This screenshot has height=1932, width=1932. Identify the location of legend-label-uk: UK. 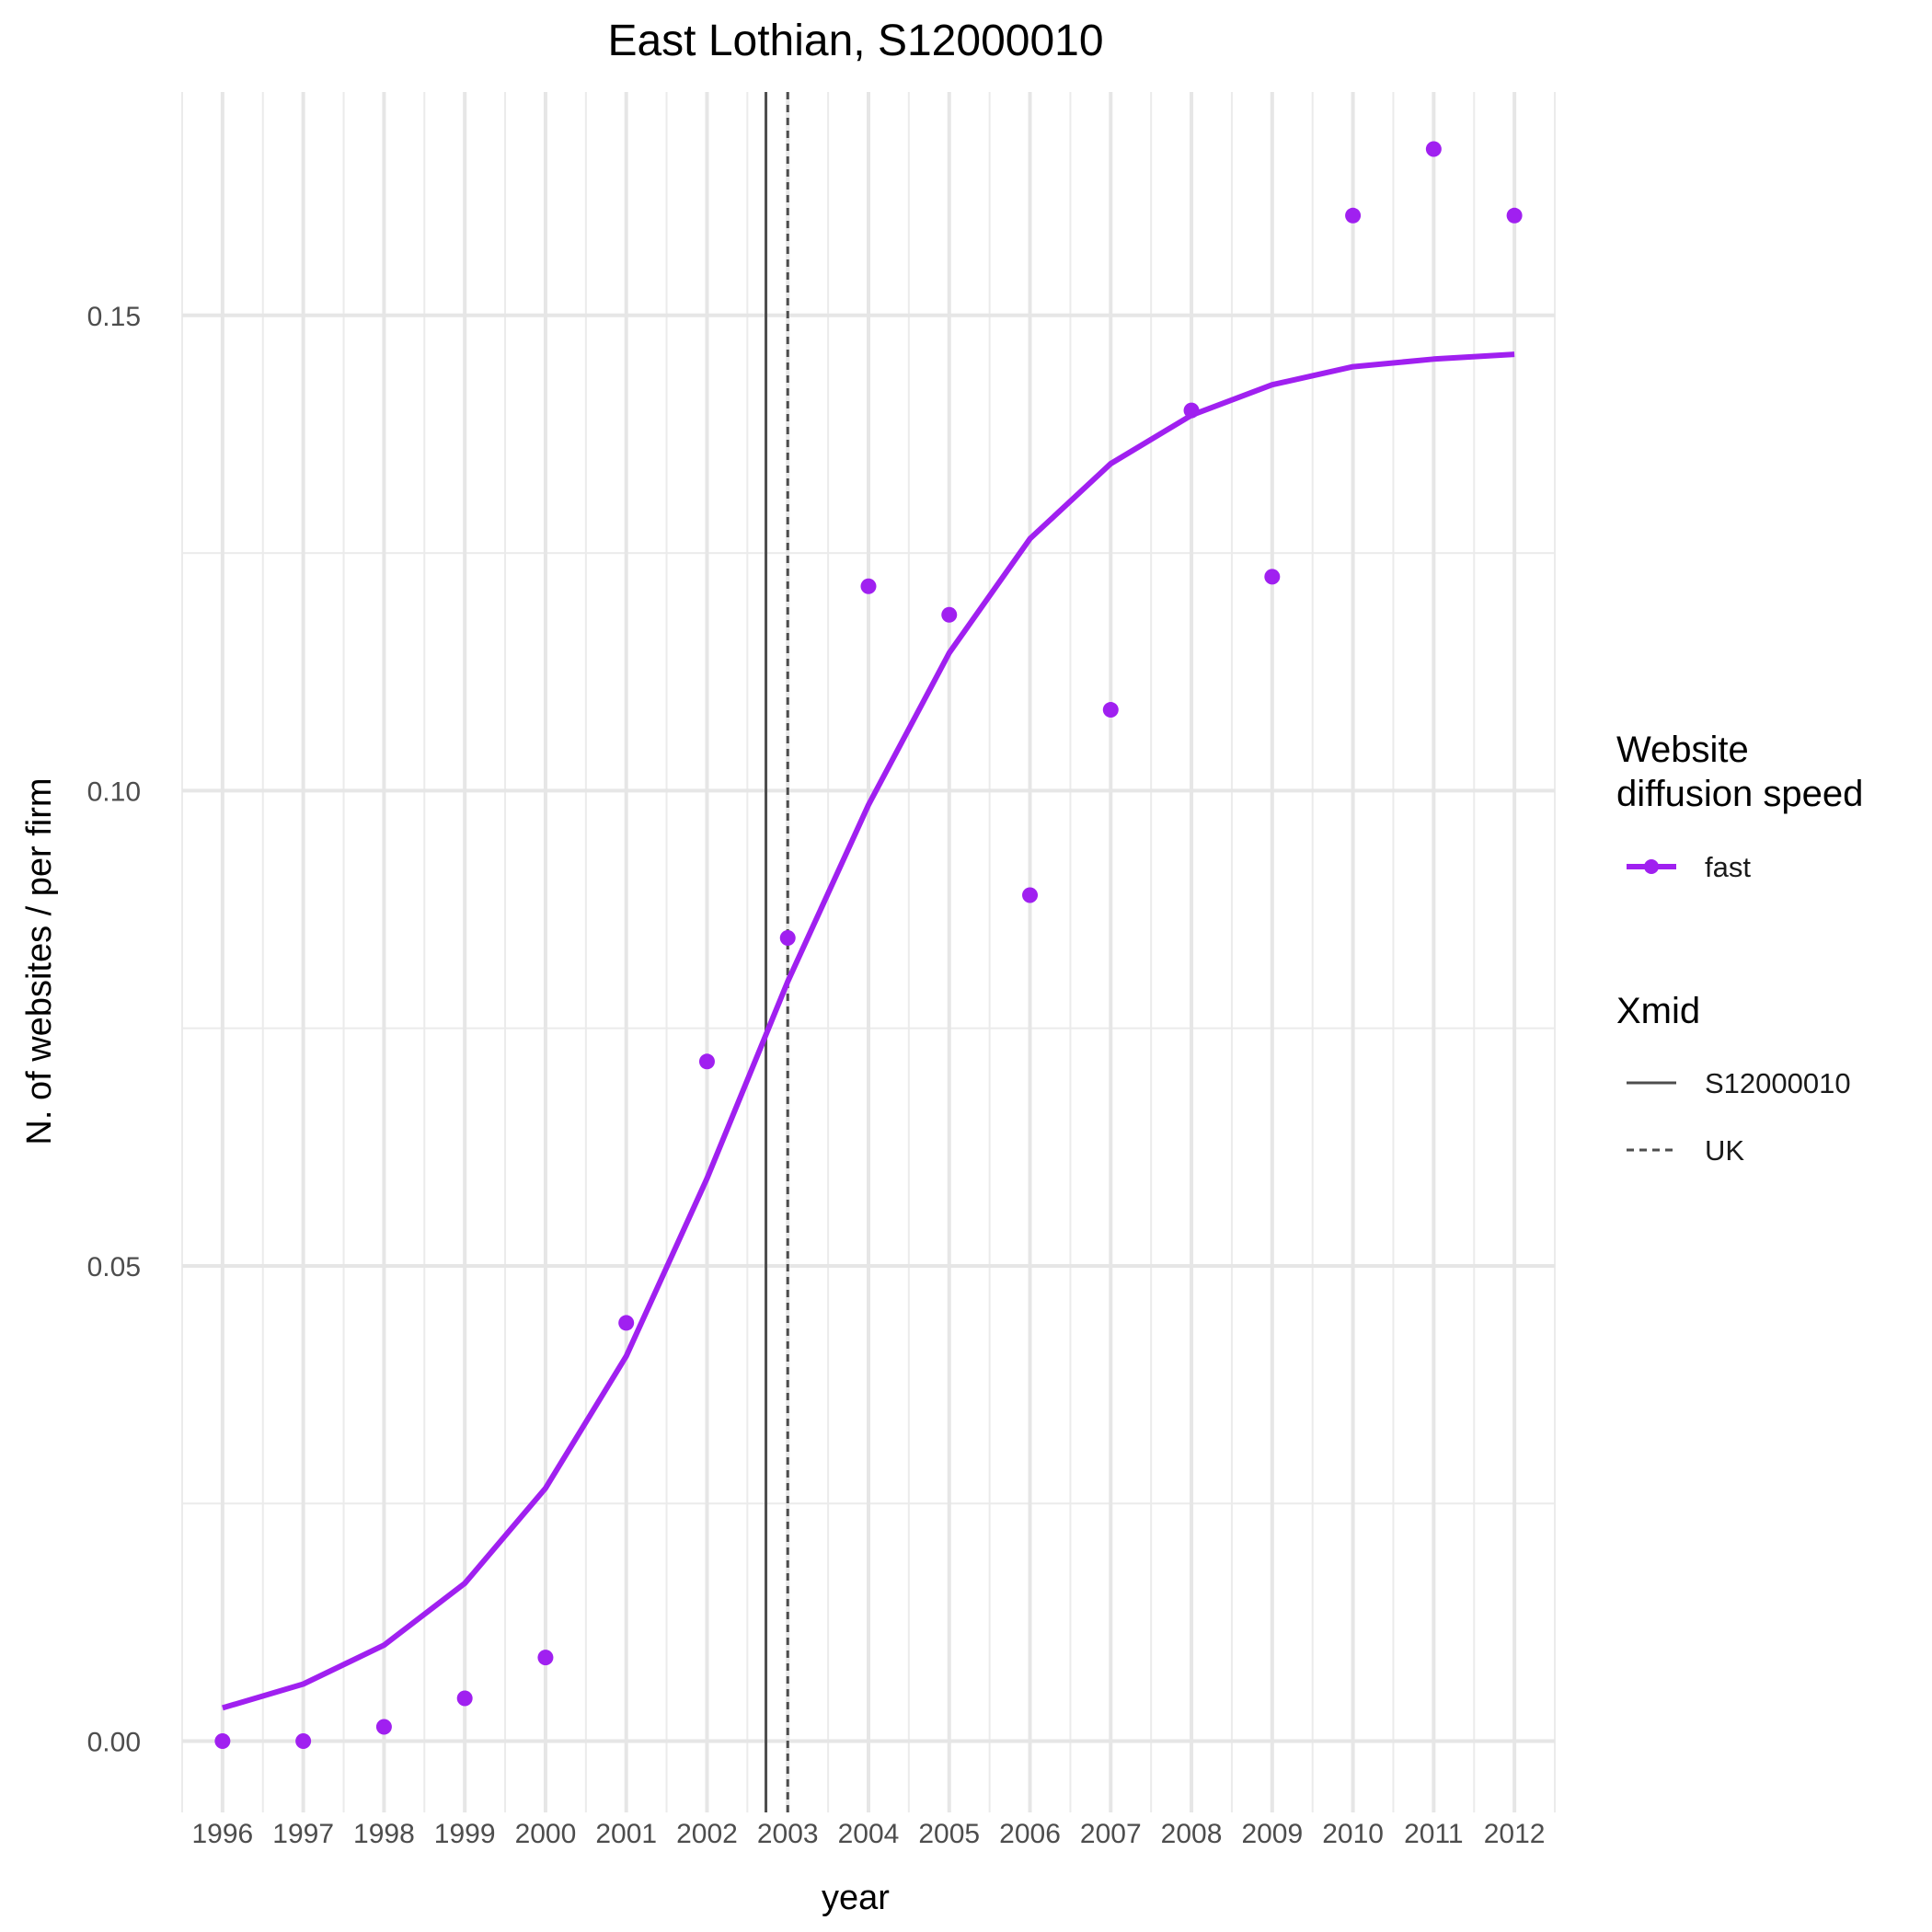
(1724, 1150).